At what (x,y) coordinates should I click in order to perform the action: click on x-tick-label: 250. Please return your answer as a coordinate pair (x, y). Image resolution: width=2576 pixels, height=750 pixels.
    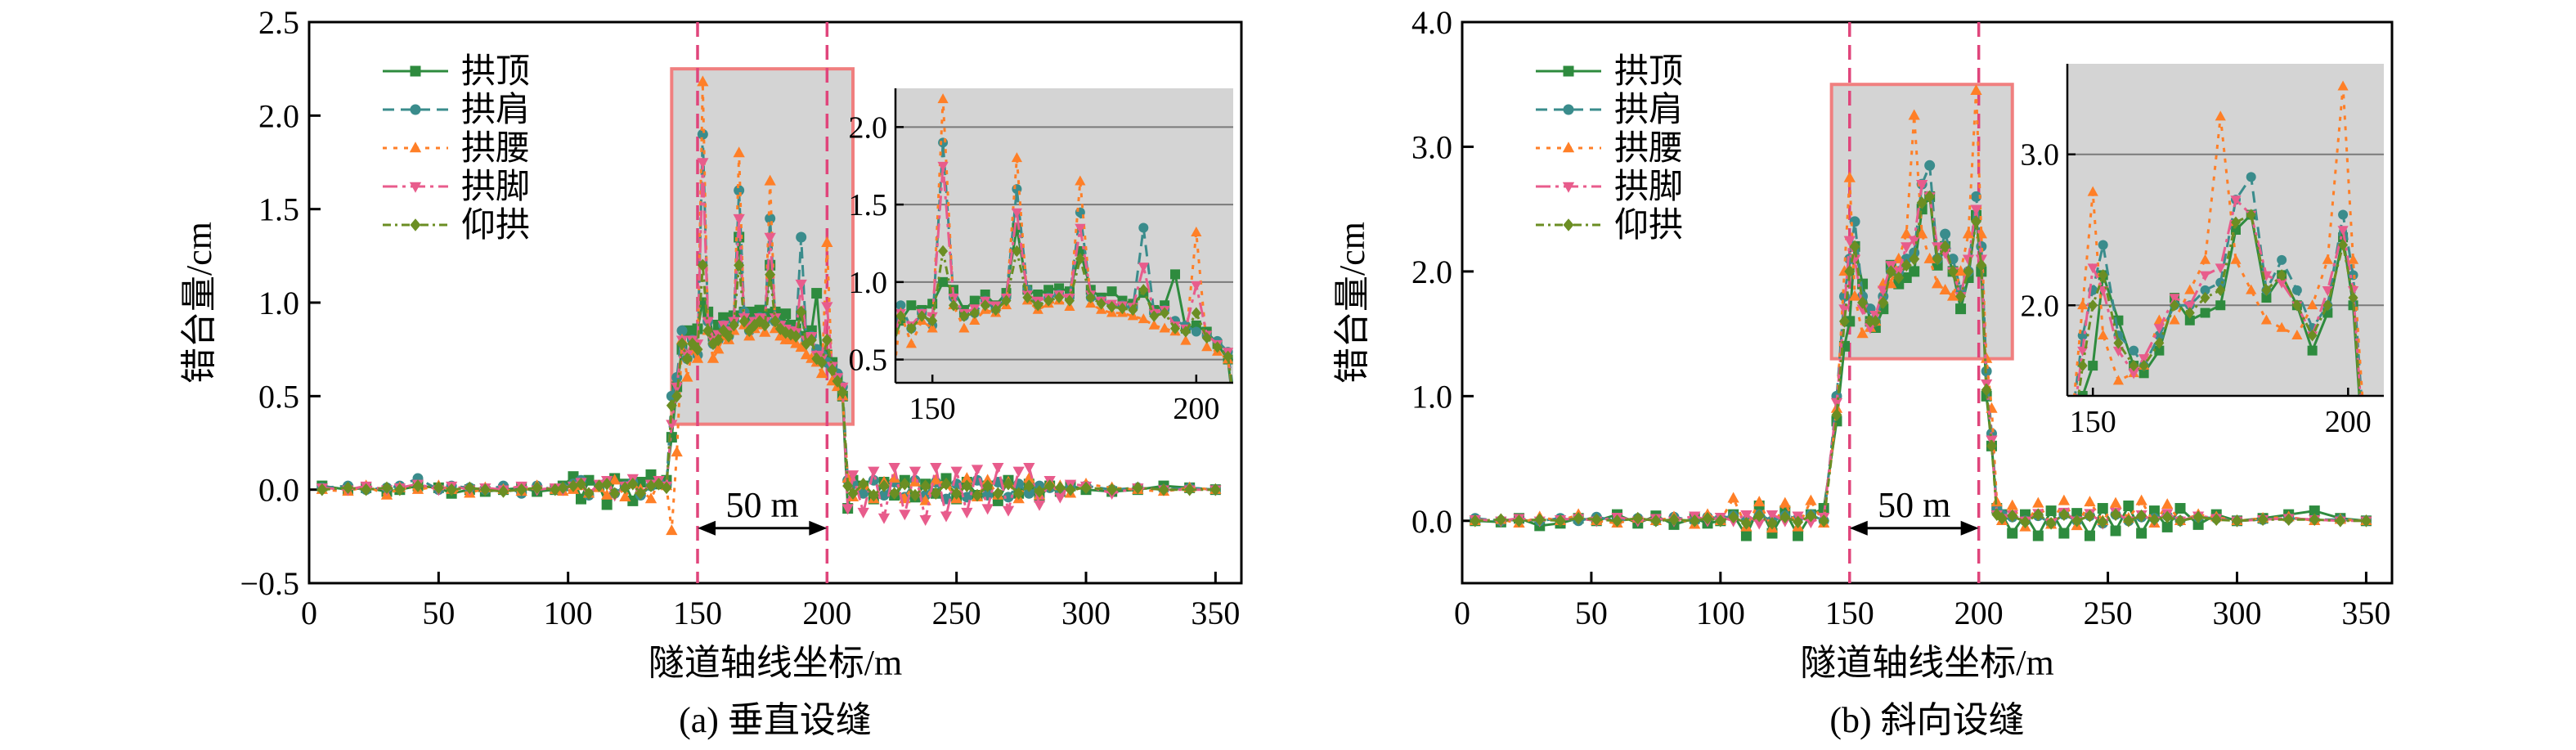
    Looking at the image, I should click on (2108, 613).